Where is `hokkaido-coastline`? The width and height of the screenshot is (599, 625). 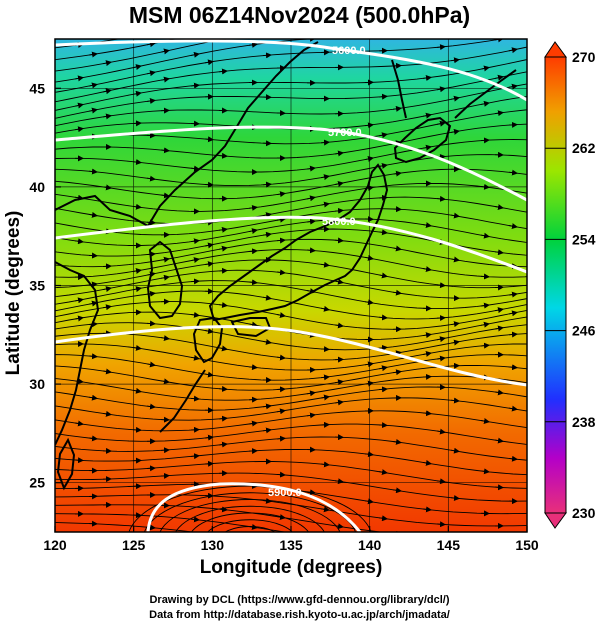 hokkaido-coastline is located at coordinates (422, 140).